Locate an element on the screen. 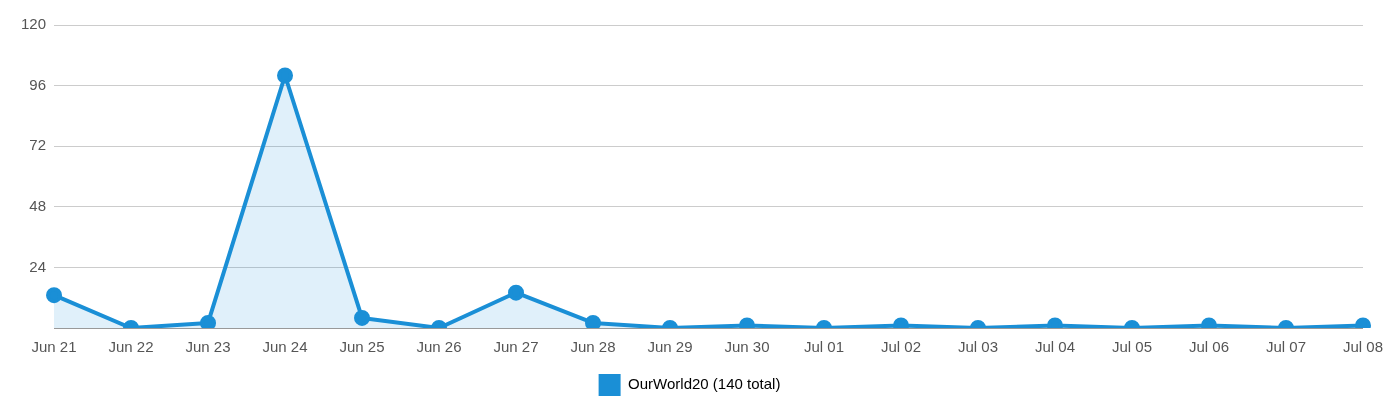 The width and height of the screenshot is (1394, 414). x-tick-label: Jun 29 is located at coordinates (670, 347).